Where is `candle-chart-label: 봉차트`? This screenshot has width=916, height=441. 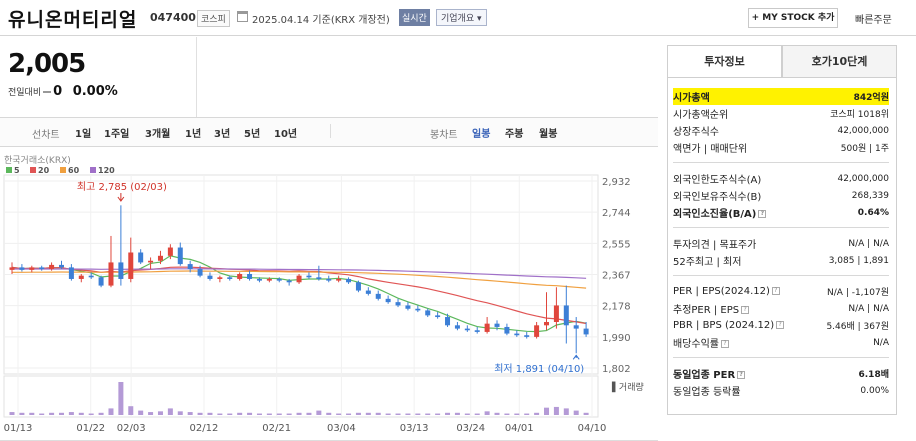
candle-chart-label: 봉차트 is located at coordinates (444, 135).